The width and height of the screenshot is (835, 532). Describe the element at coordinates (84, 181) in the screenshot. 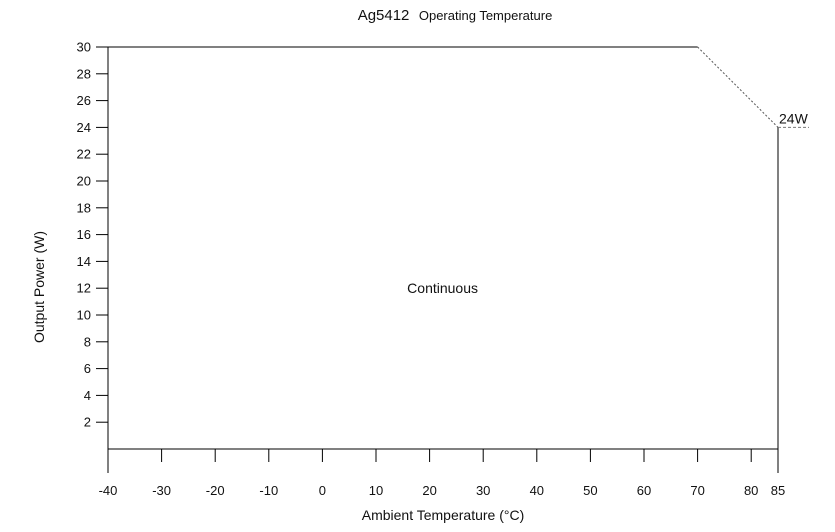

I see `y-tick-label: 20` at that location.